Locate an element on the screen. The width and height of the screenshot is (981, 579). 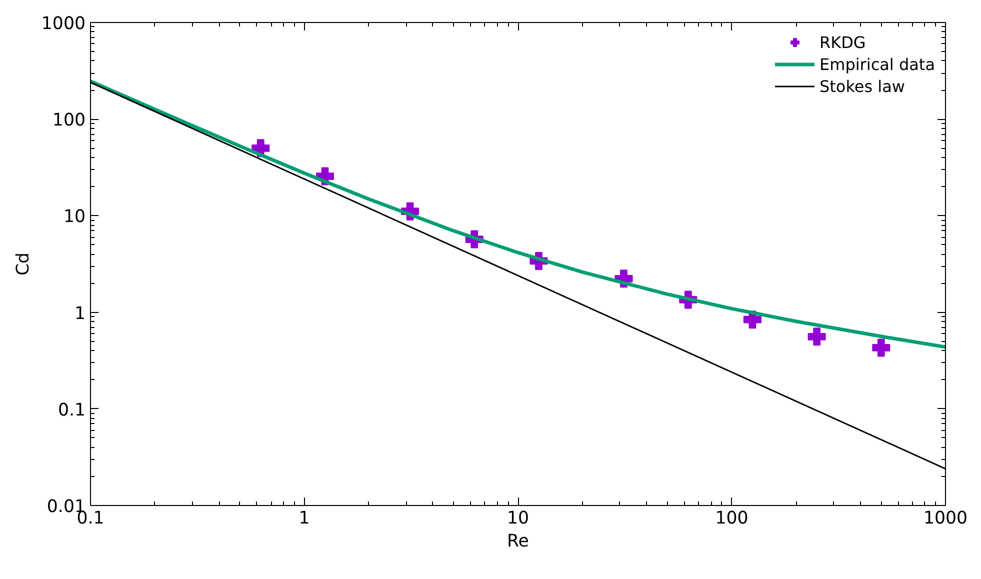
y-tick-label: 1000 is located at coordinates (63, 24).